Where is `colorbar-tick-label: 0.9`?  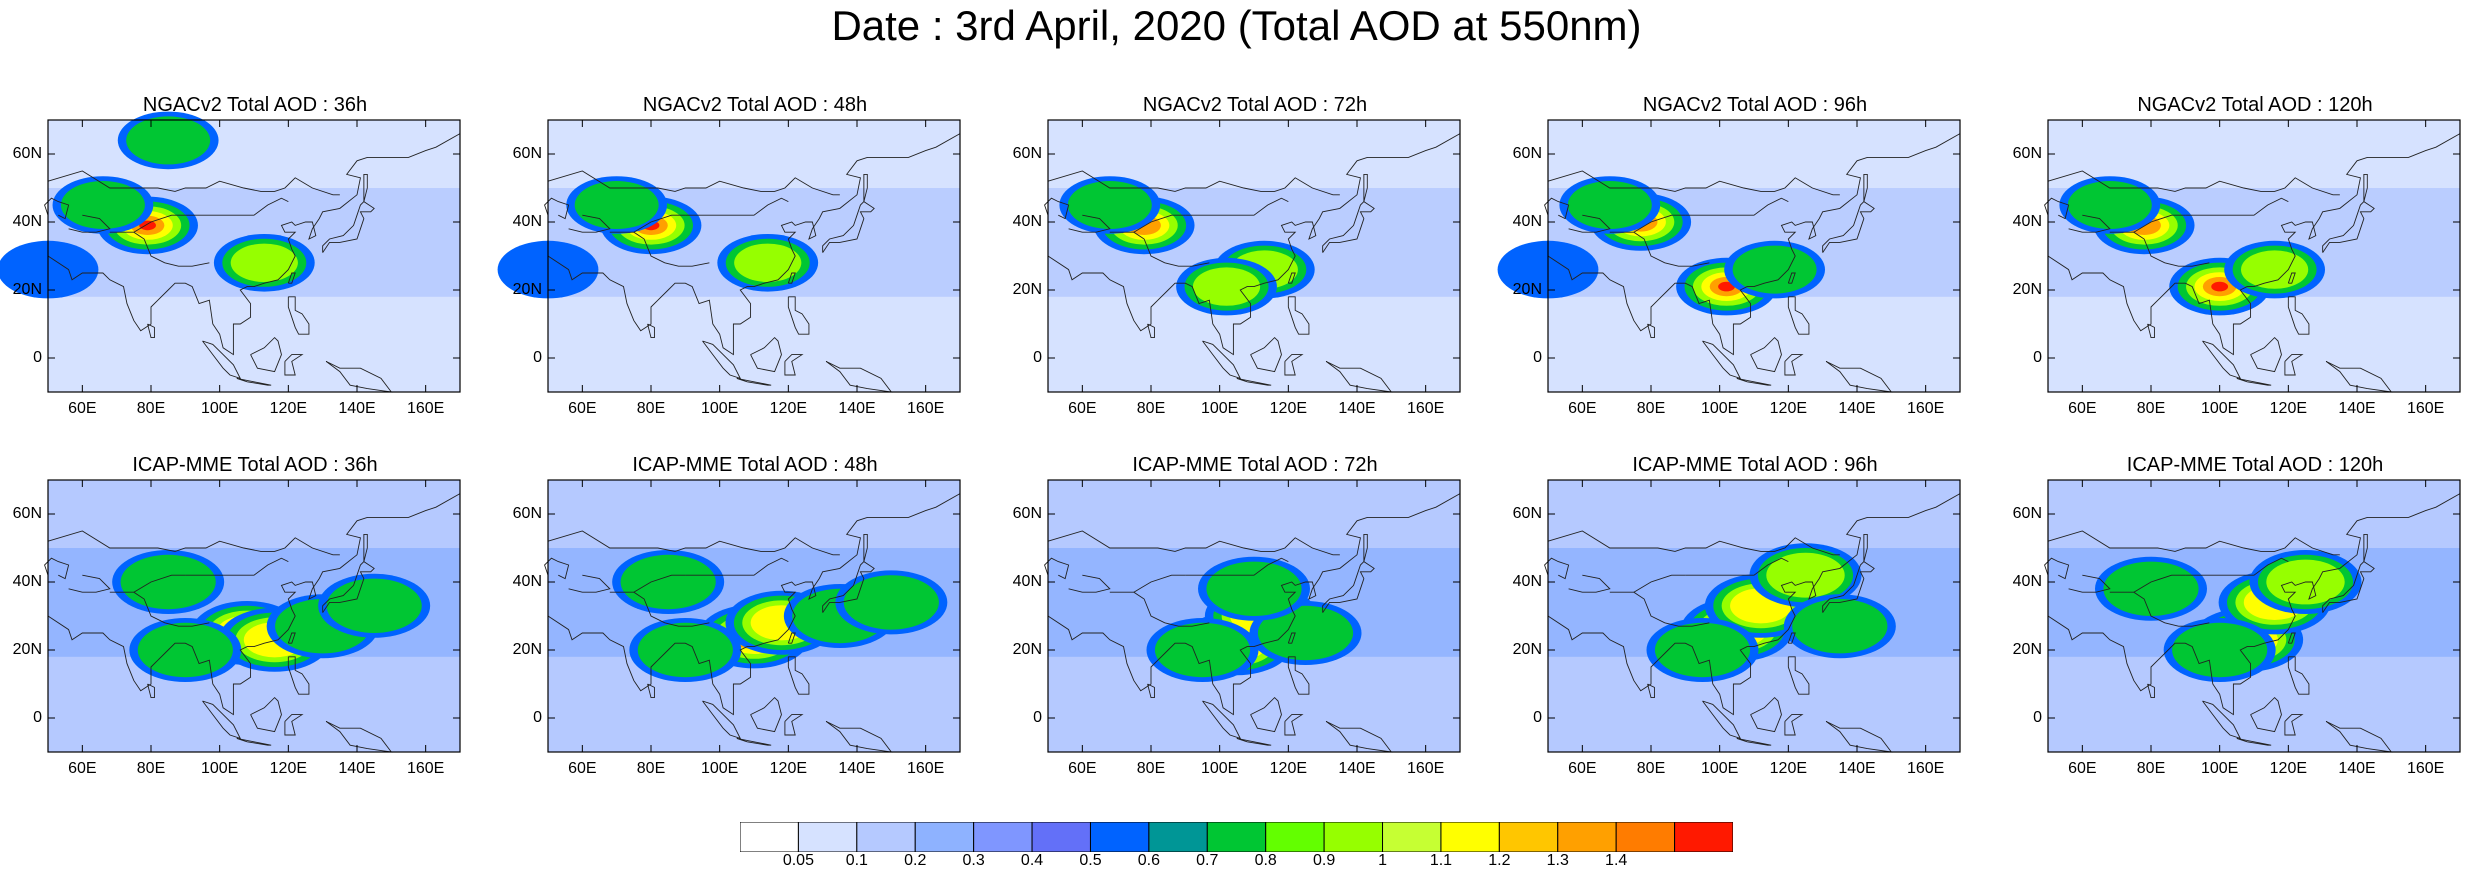 colorbar-tick-label: 0.9 is located at coordinates (1324, 860).